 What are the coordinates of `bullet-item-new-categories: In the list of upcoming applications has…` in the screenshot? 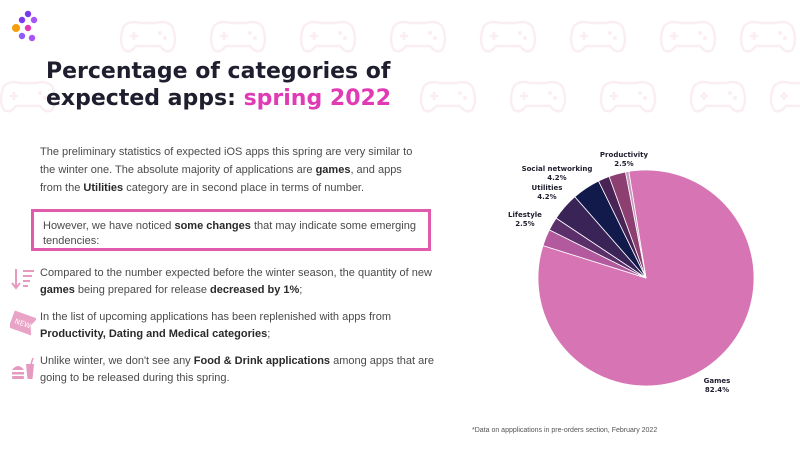 It's located at (215, 325).